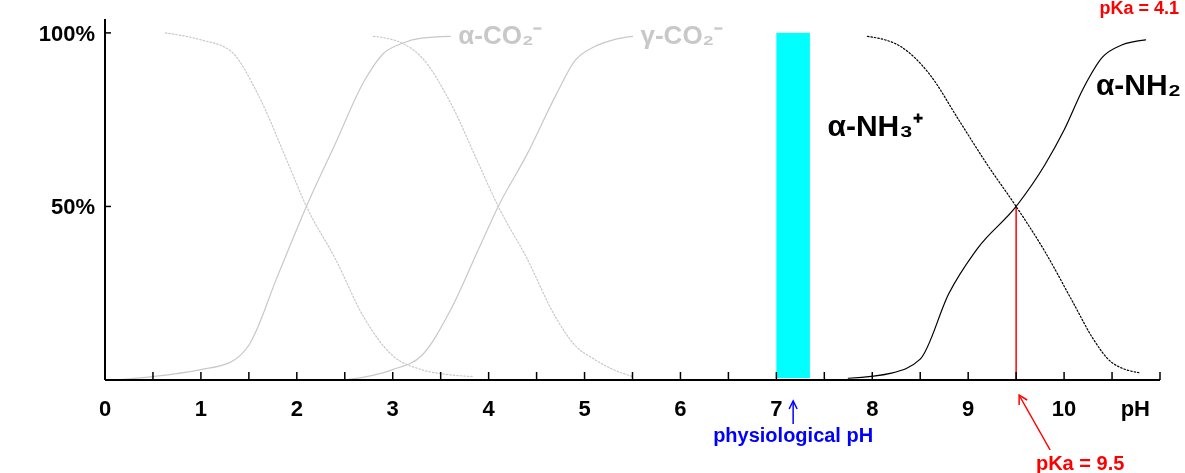  What do you see at coordinates (793, 435) in the screenshot?
I see `band-label: physiological pH` at bounding box center [793, 435].